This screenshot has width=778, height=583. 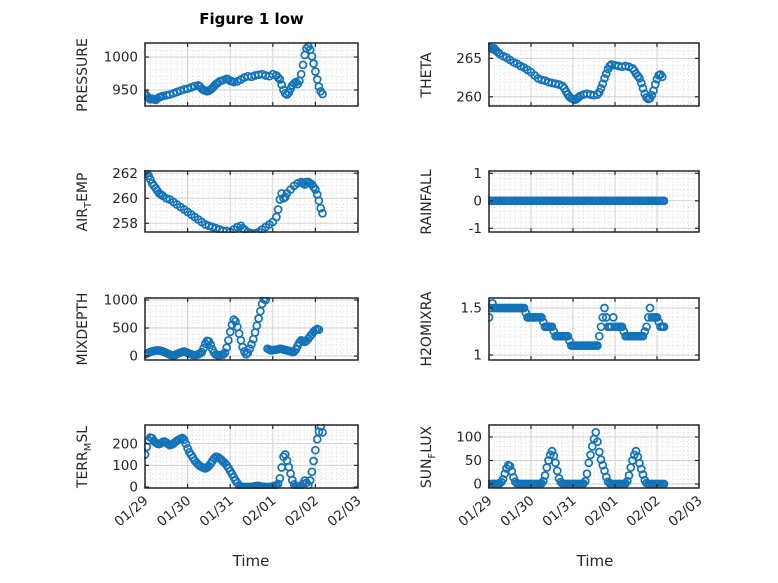 What do you see at coordinates (469, 438) in the screenshot?
I see `y-tick-label: 100` at bounding box center [469, 438].